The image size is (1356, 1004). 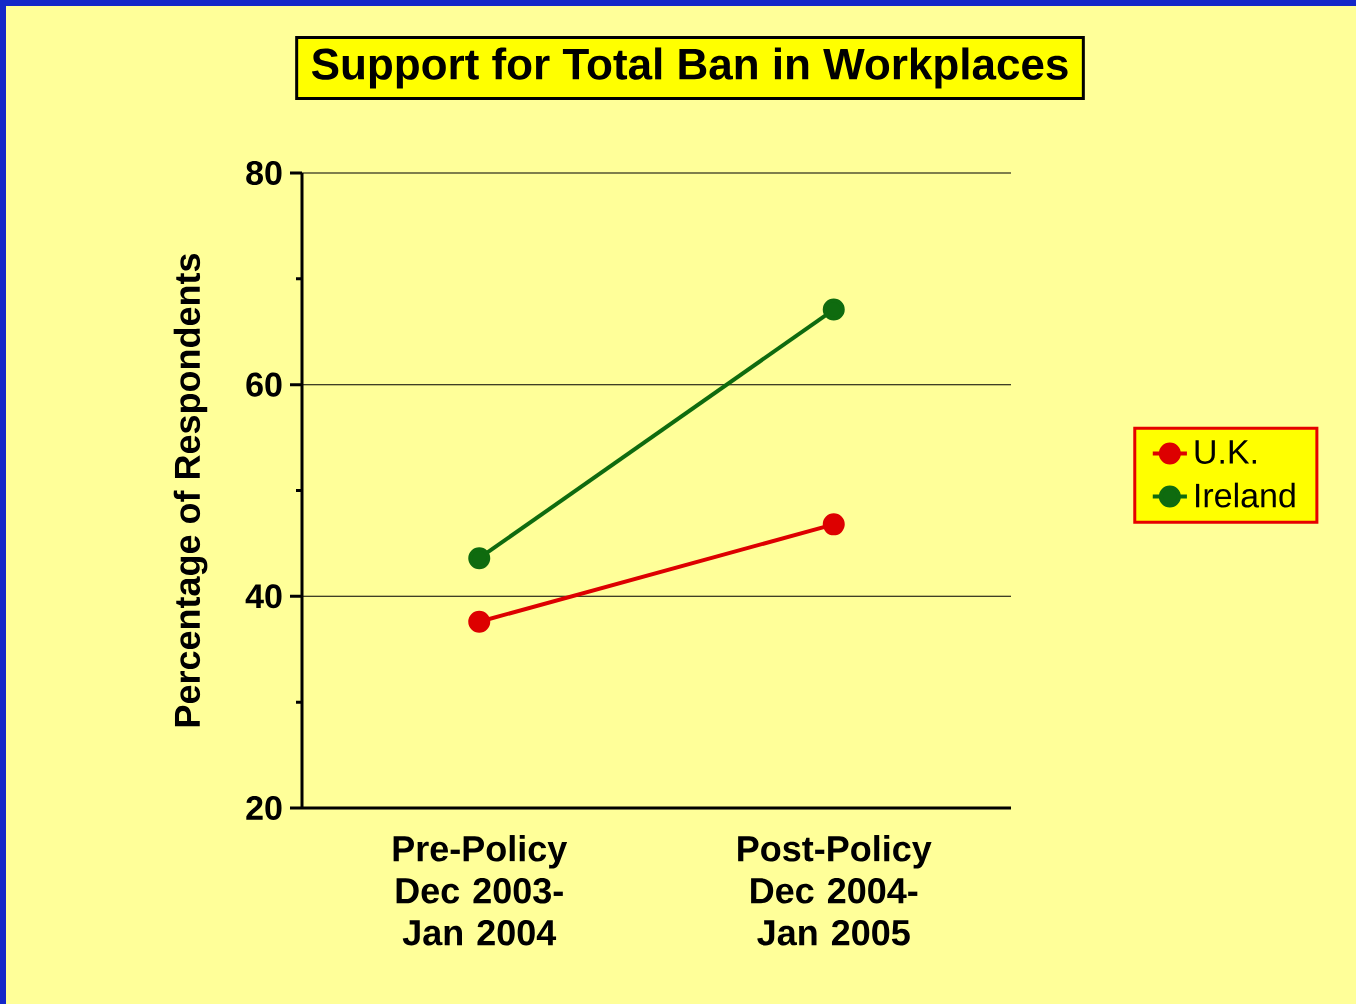 What do you see at coordinates (1225, 452) in the screenshot?
I see `legend-label: U.K.` at bounding box center [1225, 452].